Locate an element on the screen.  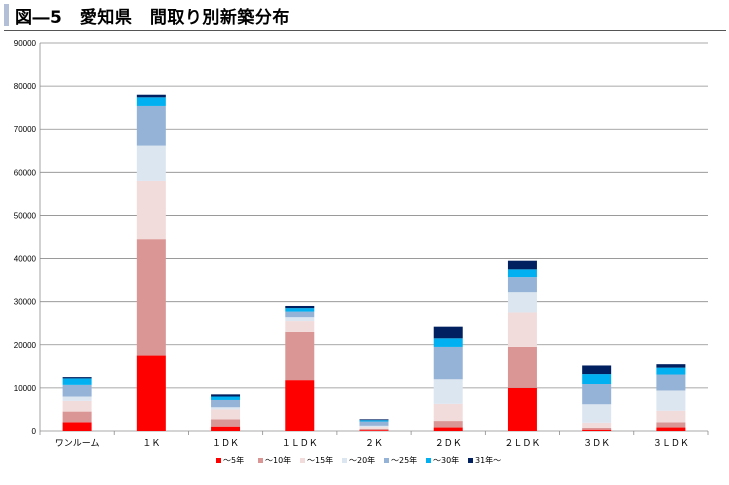
x-category-label: １Ｋ is located at coordinates (151, 444).